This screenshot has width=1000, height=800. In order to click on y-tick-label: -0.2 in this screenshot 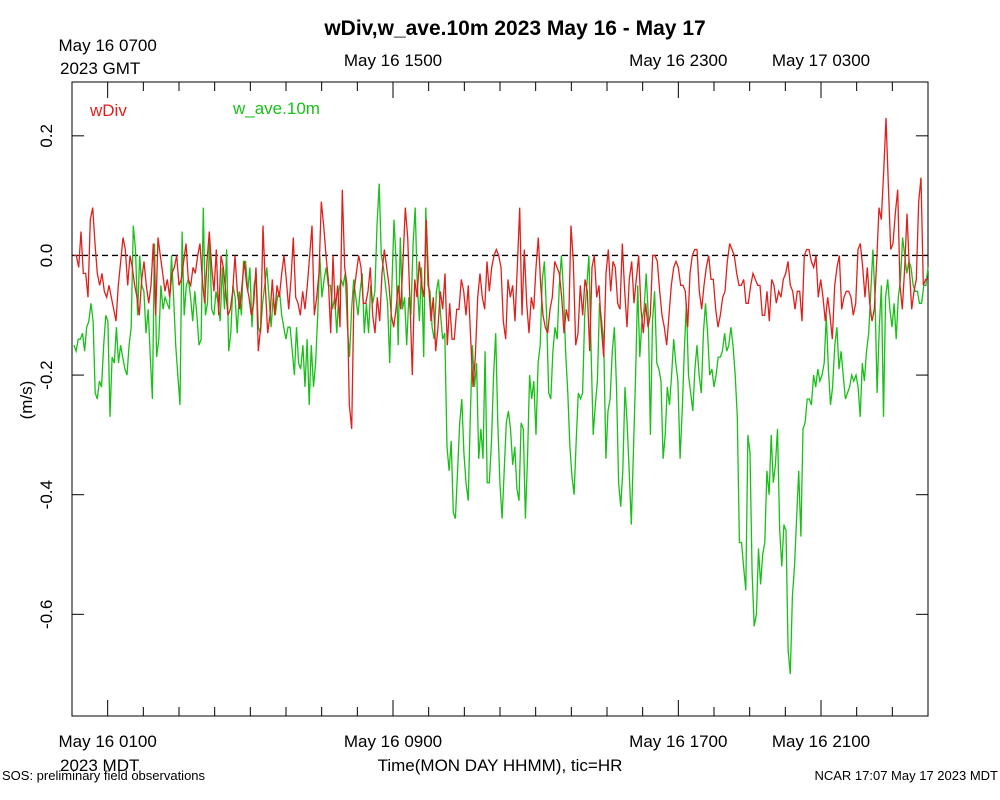, I will do `click(46, 374)`.